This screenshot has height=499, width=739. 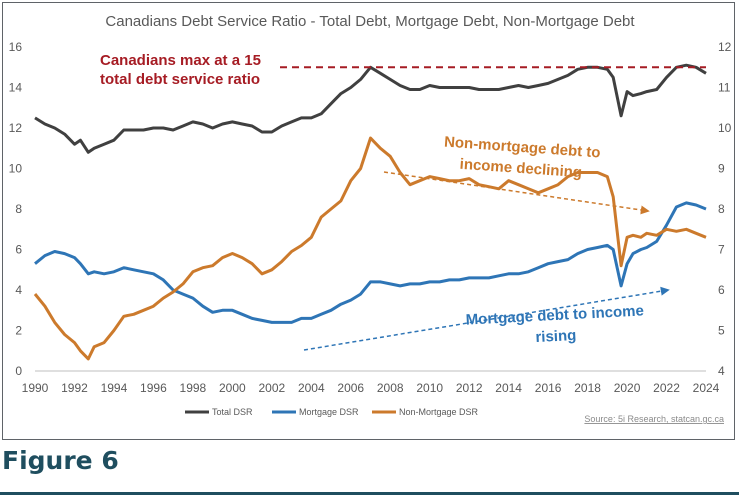 I want to click on legend-label: Mortgage DSR, so click(x=329, y=412).